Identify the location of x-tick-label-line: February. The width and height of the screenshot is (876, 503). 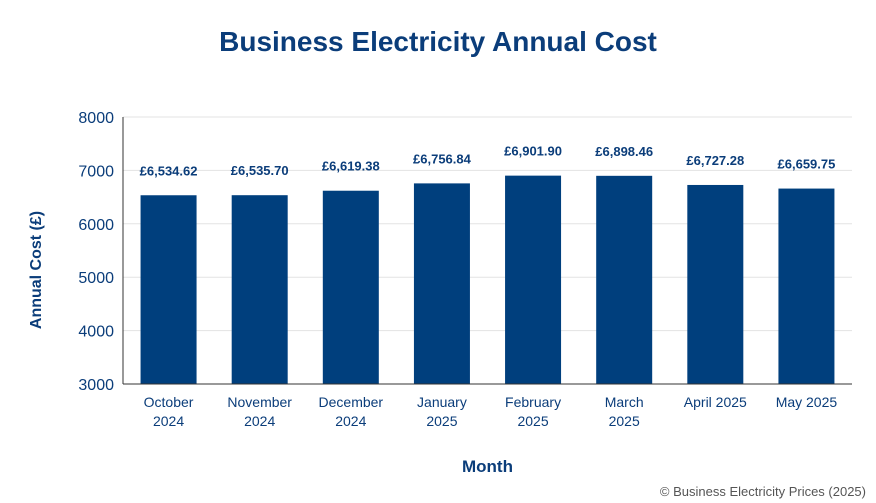
(533, 402).